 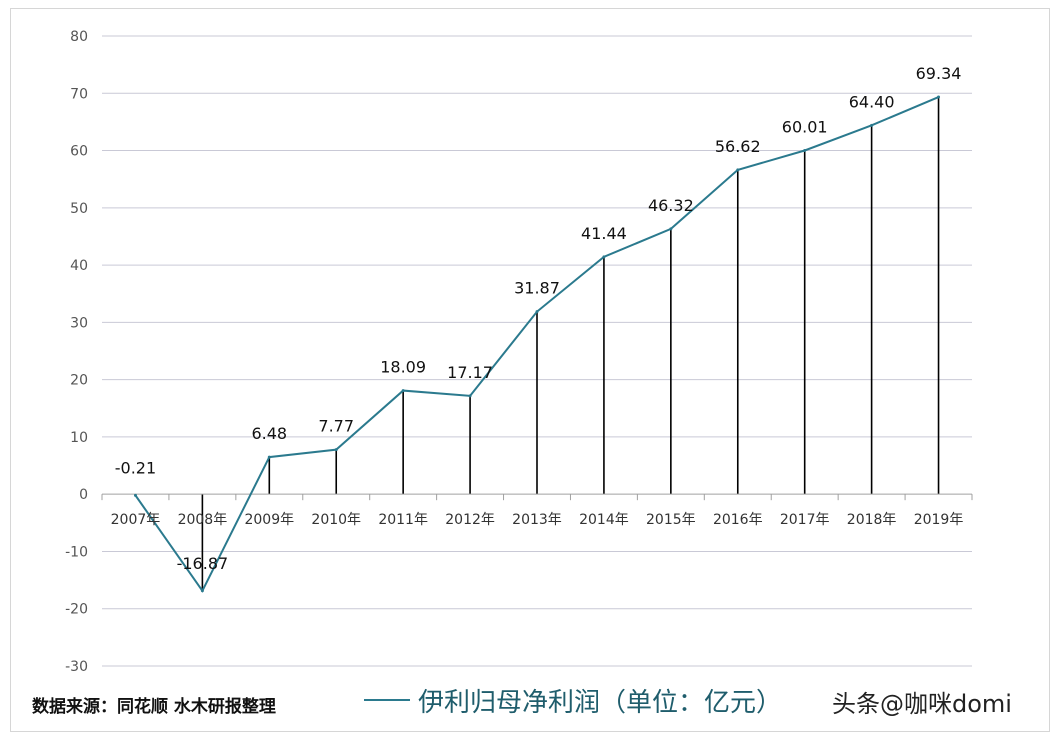 I want to click on y-tick-label: -20, so click(x=76, y=610).